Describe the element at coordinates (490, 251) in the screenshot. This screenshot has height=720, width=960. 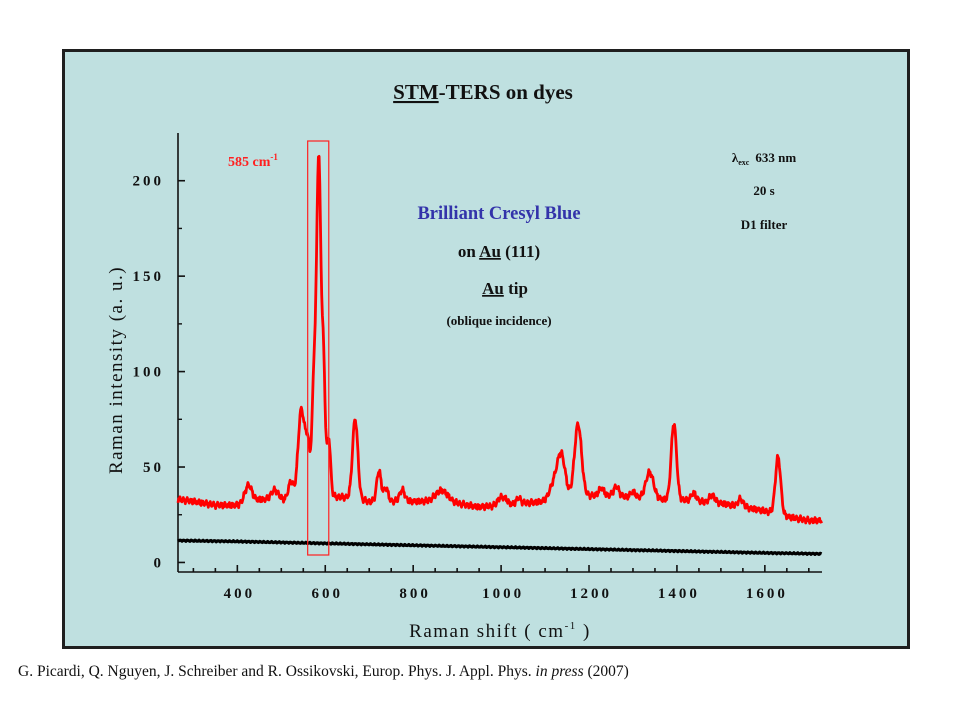
I see `substrate-underlined: Au` at that location.